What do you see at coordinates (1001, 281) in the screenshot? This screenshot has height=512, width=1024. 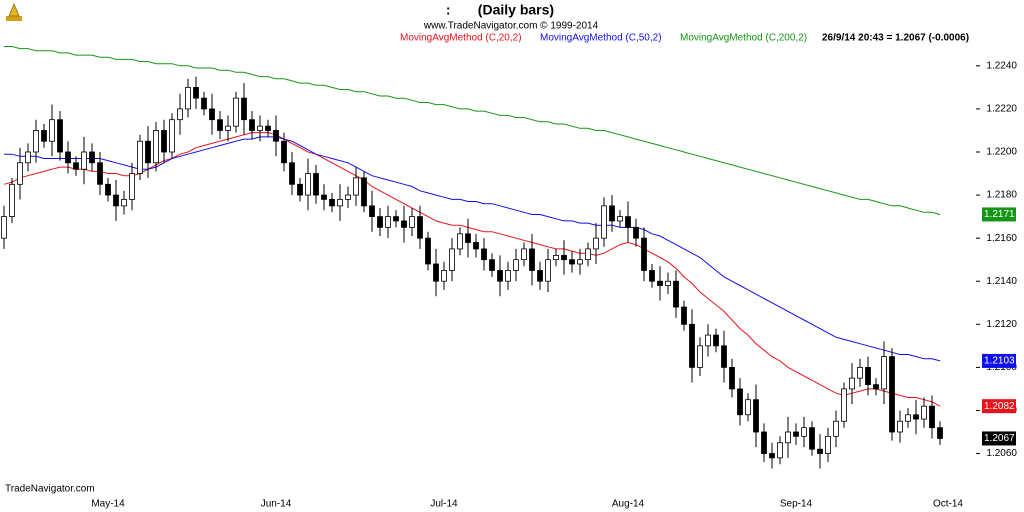 I see `y-tick-label: 1.2140` at bounding box center [1001, 281].